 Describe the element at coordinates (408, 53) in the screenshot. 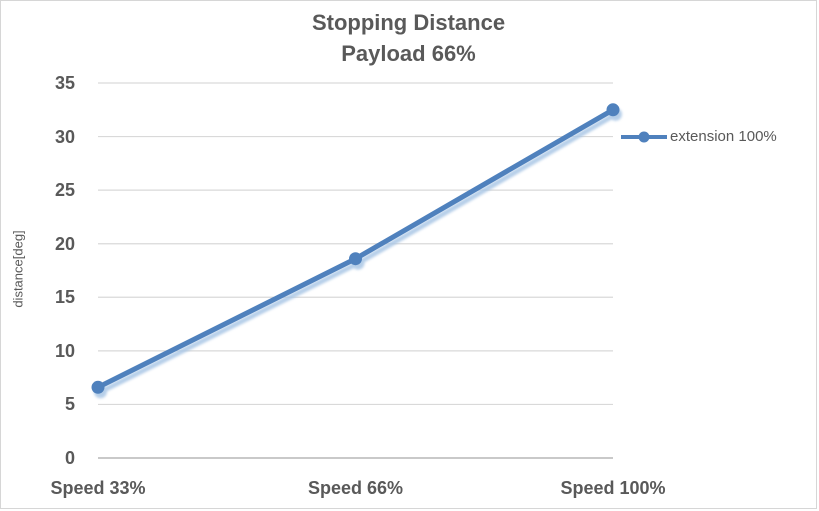

I see `chart-title-line2: Payload 66%` at that location.